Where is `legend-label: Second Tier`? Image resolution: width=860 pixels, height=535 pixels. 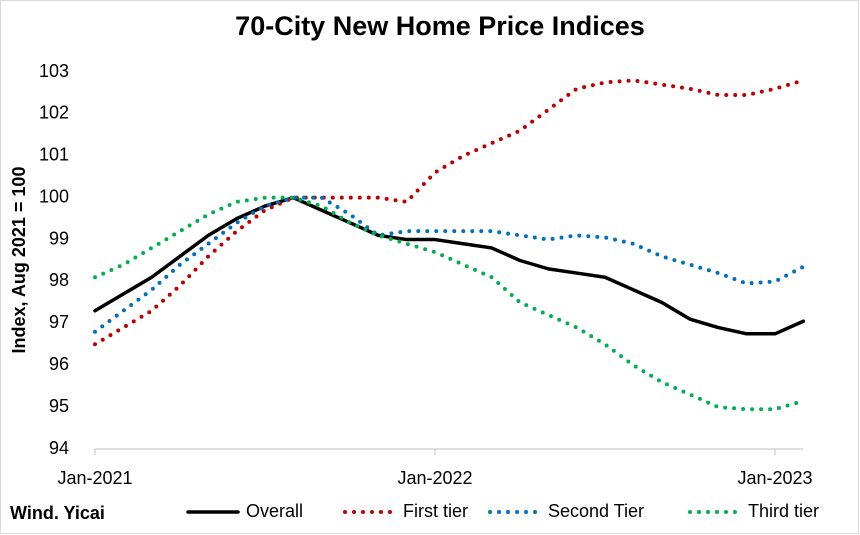
legend-label: Second Tier is located at coordinates (596, 511).